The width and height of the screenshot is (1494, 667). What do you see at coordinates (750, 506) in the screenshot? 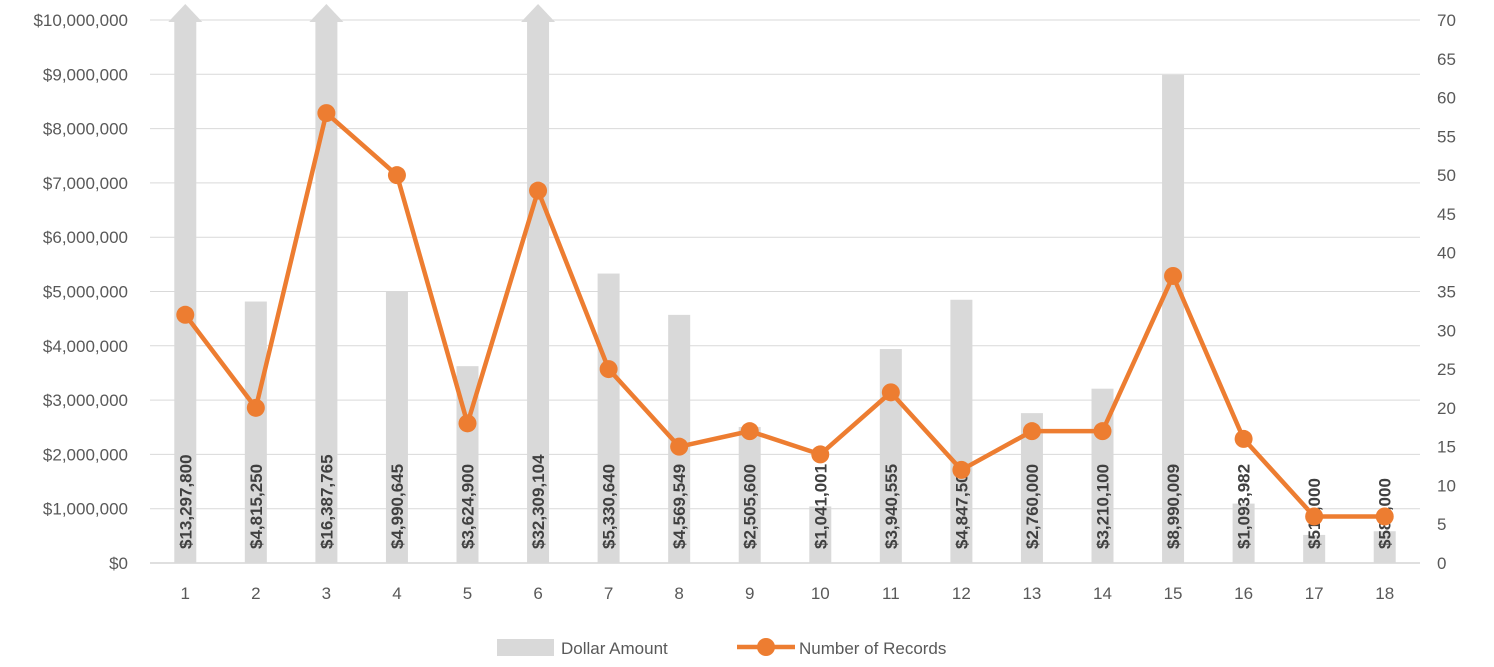
I see `bar-data-label: $2,505,600` at bounding box center [750, 506].